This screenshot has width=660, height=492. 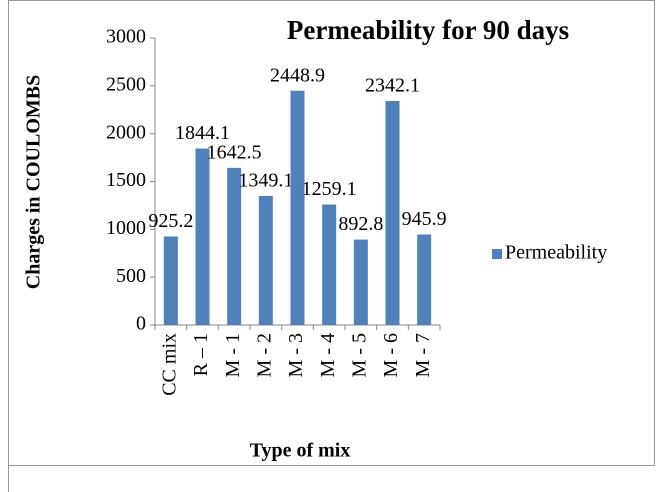 What do you see at coordinates (392, 86) in the screenshot?
I see `data-label: 2342.1` at bounding box center [392, 86].